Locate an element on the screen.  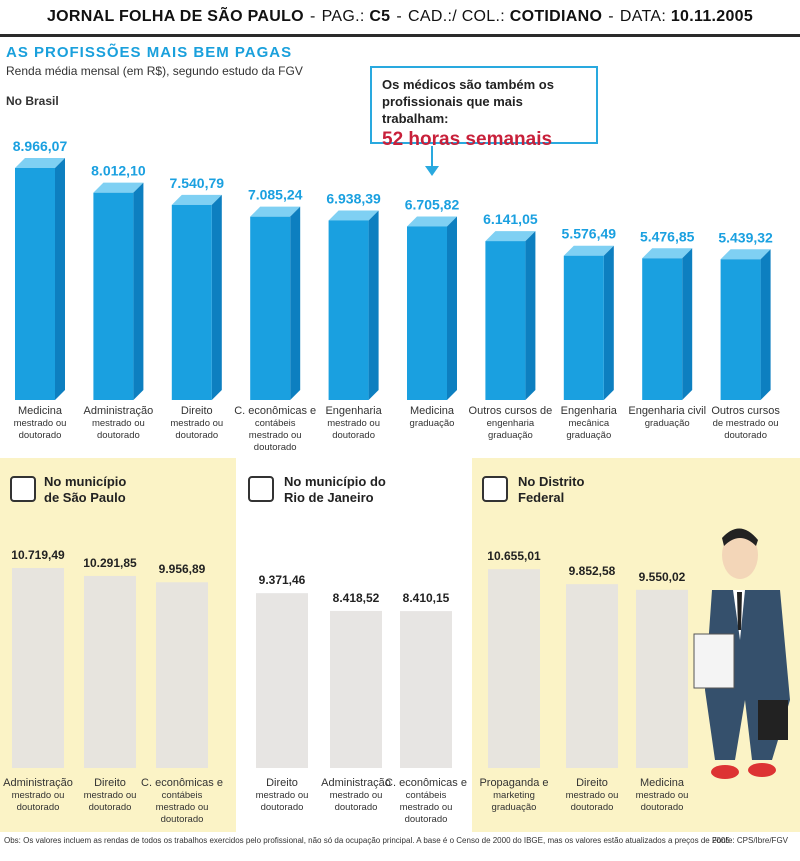
region-category-label: Direito is located at coordinates (282, 783).